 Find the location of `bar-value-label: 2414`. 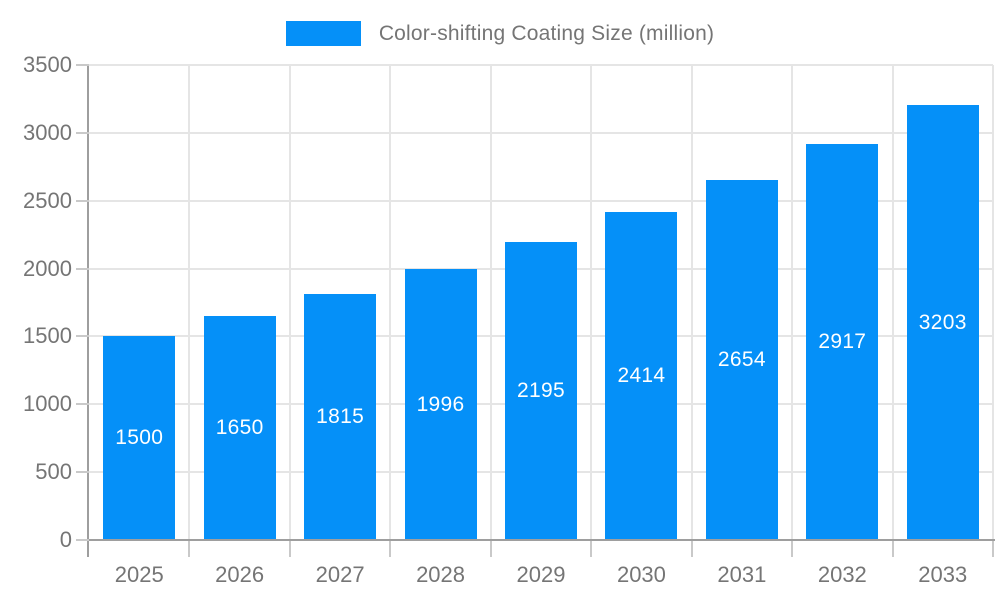

bar-value-label: 2414 is located at coordinates (641, 376).